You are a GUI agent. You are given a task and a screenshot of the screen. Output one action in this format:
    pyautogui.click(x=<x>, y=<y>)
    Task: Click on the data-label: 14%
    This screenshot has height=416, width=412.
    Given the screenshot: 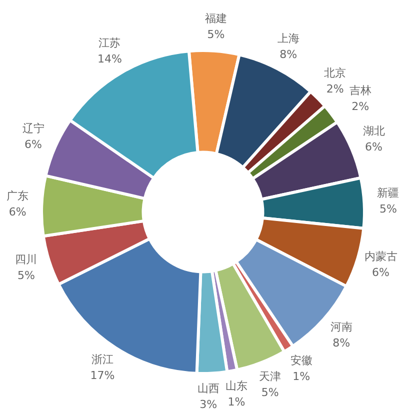 What is the action you would take?
    pyautogui.click(x=109, y=59)
    